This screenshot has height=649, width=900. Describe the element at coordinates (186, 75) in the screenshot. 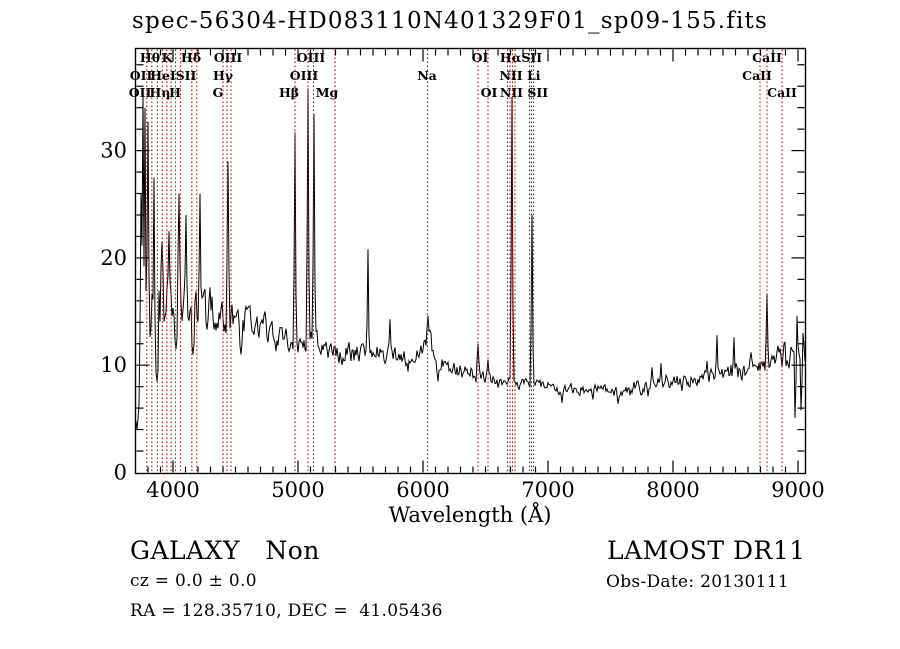

I see `spectral-line-label: SII` at that location.